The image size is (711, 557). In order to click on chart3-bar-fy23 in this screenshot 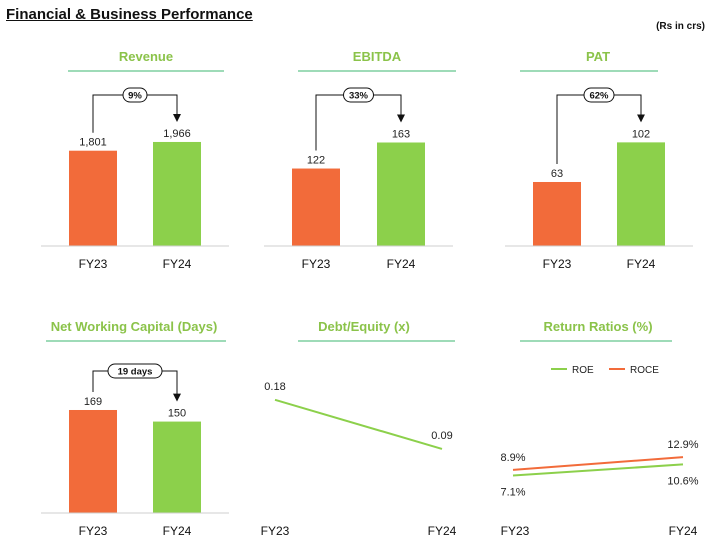, I will do `click(93, 461)`.